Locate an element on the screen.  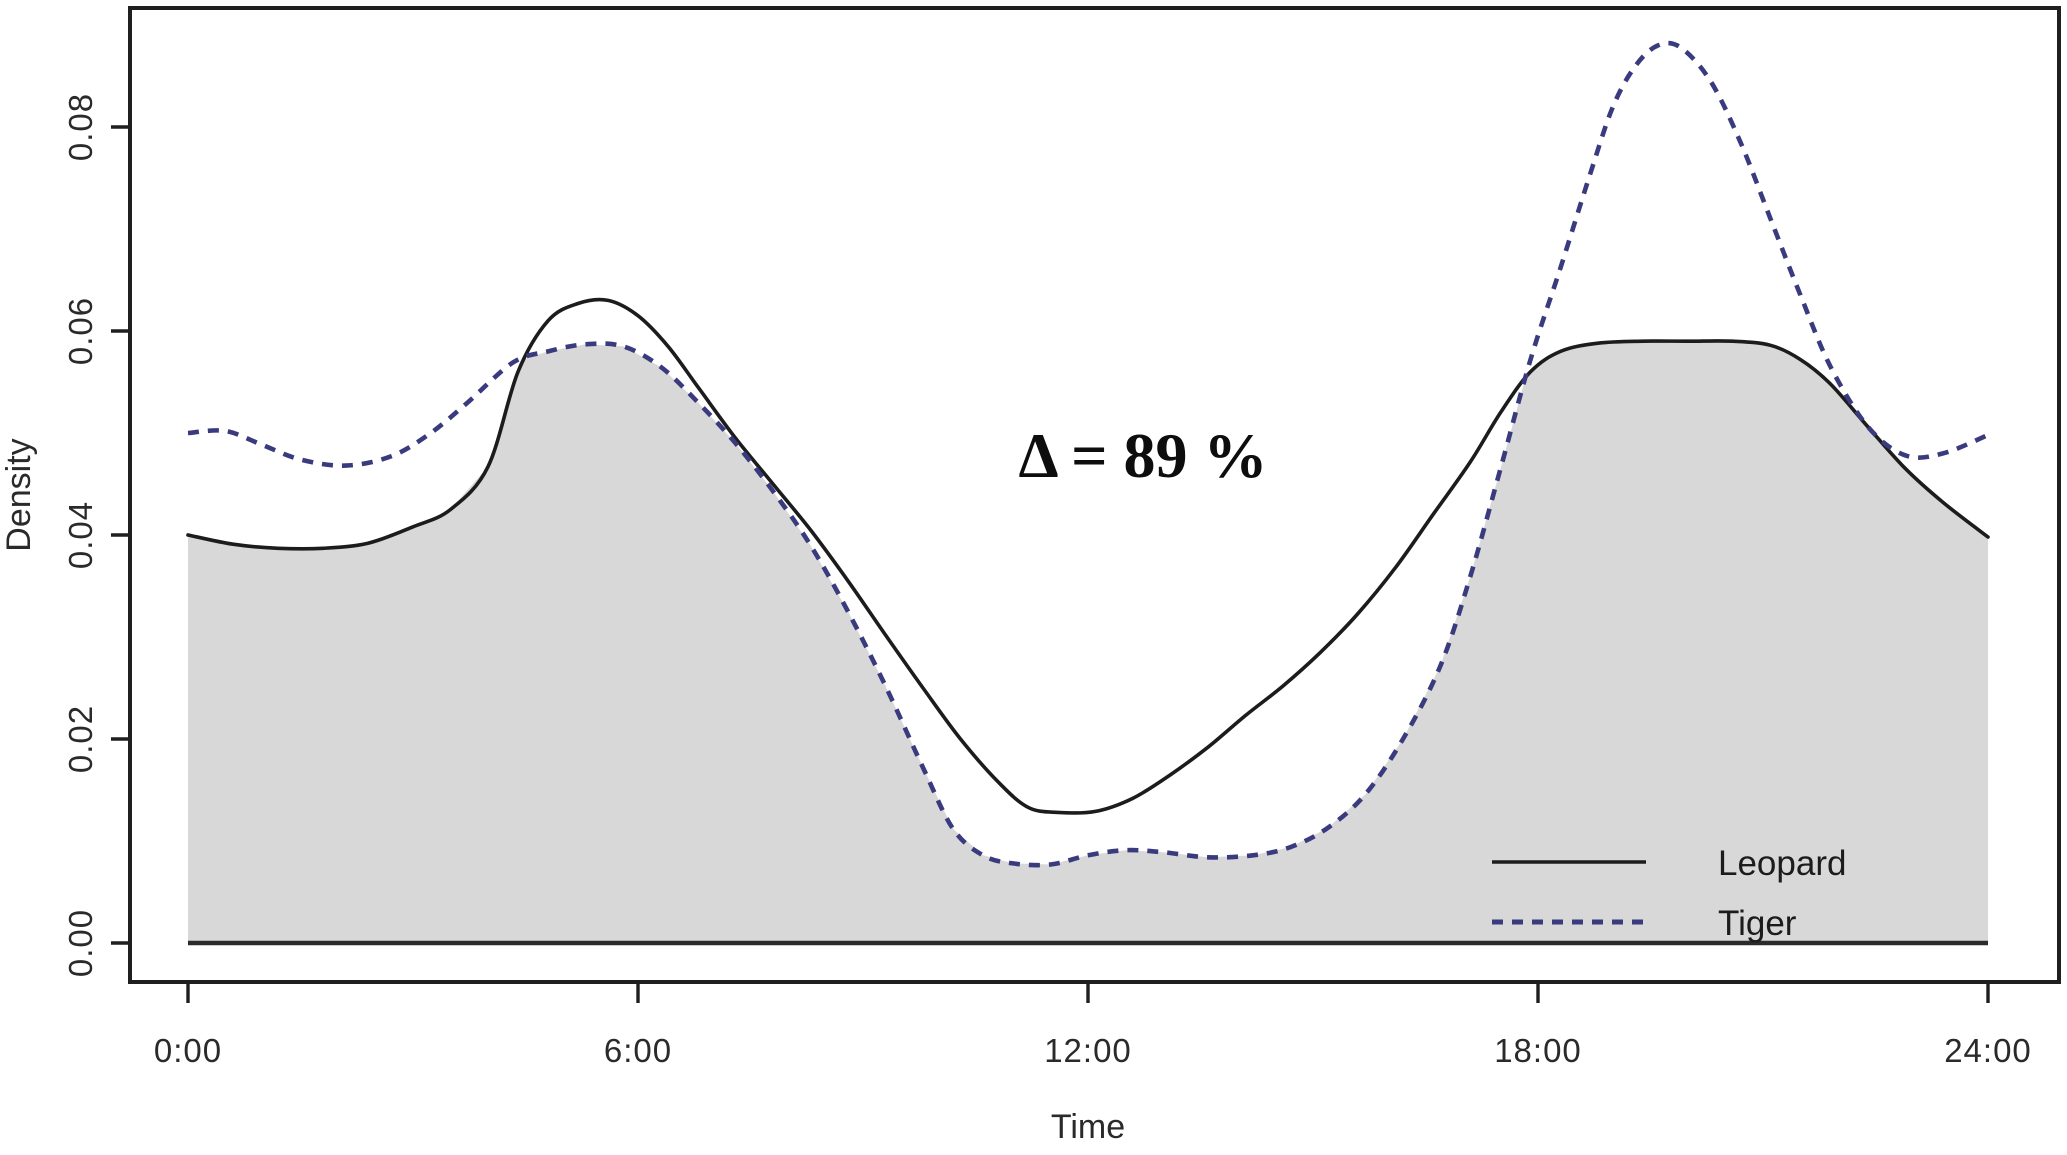
overlap-annotation: Δ = 89 % is located at coordinates (1142, 455).